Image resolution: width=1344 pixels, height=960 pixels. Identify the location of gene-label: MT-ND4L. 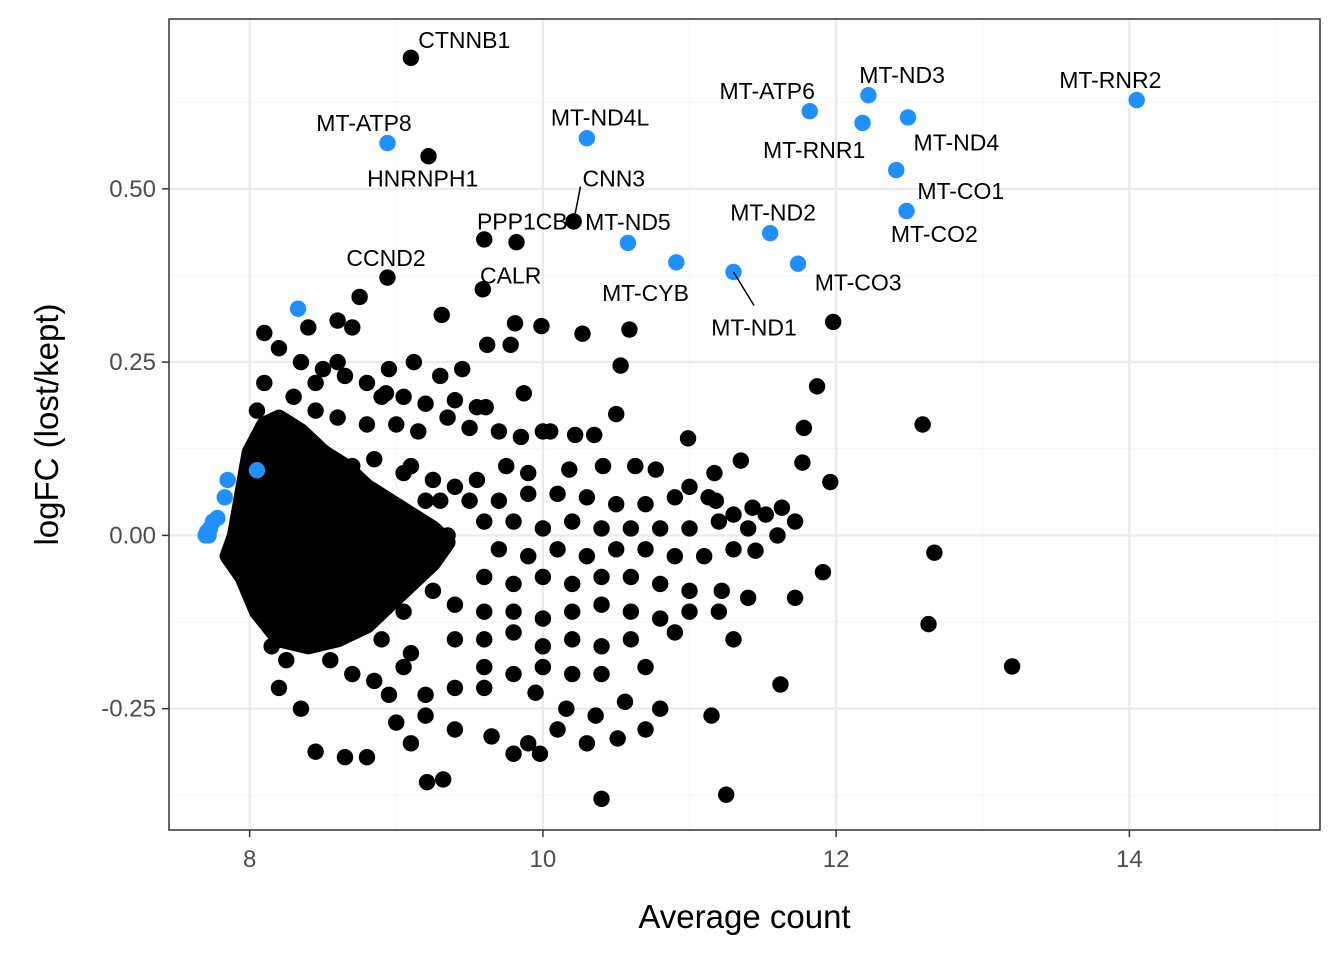
(600, 117).